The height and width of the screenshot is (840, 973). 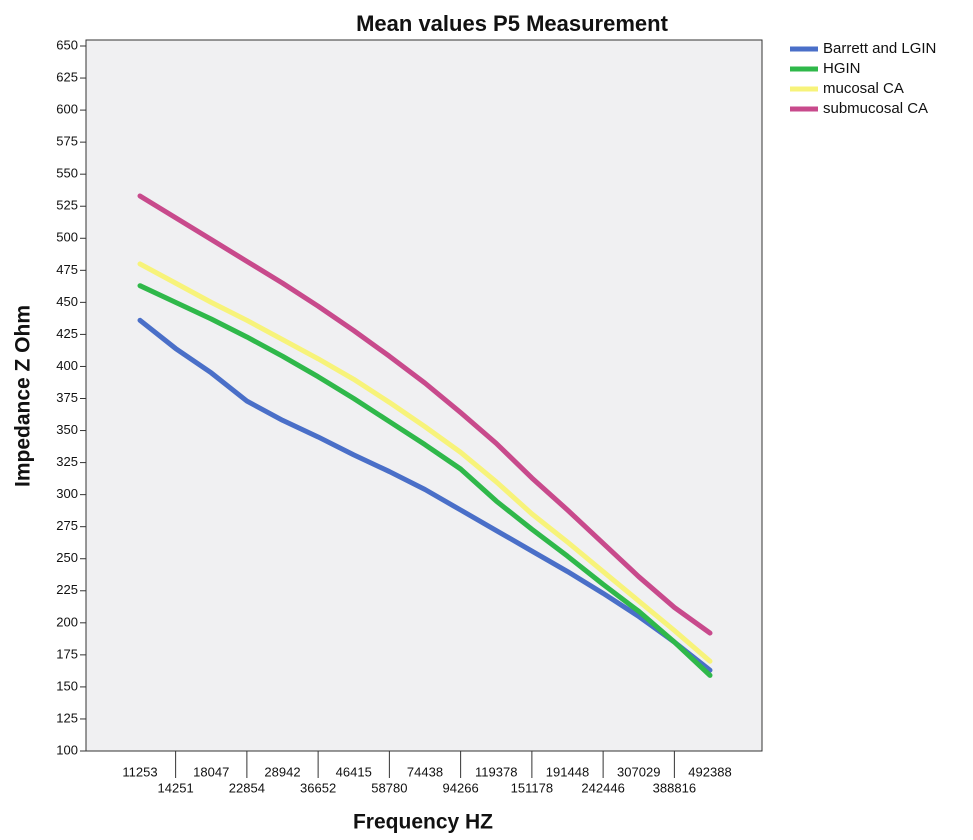 I want to click on x-tick-label: 74438, so click(x=425, y=771).